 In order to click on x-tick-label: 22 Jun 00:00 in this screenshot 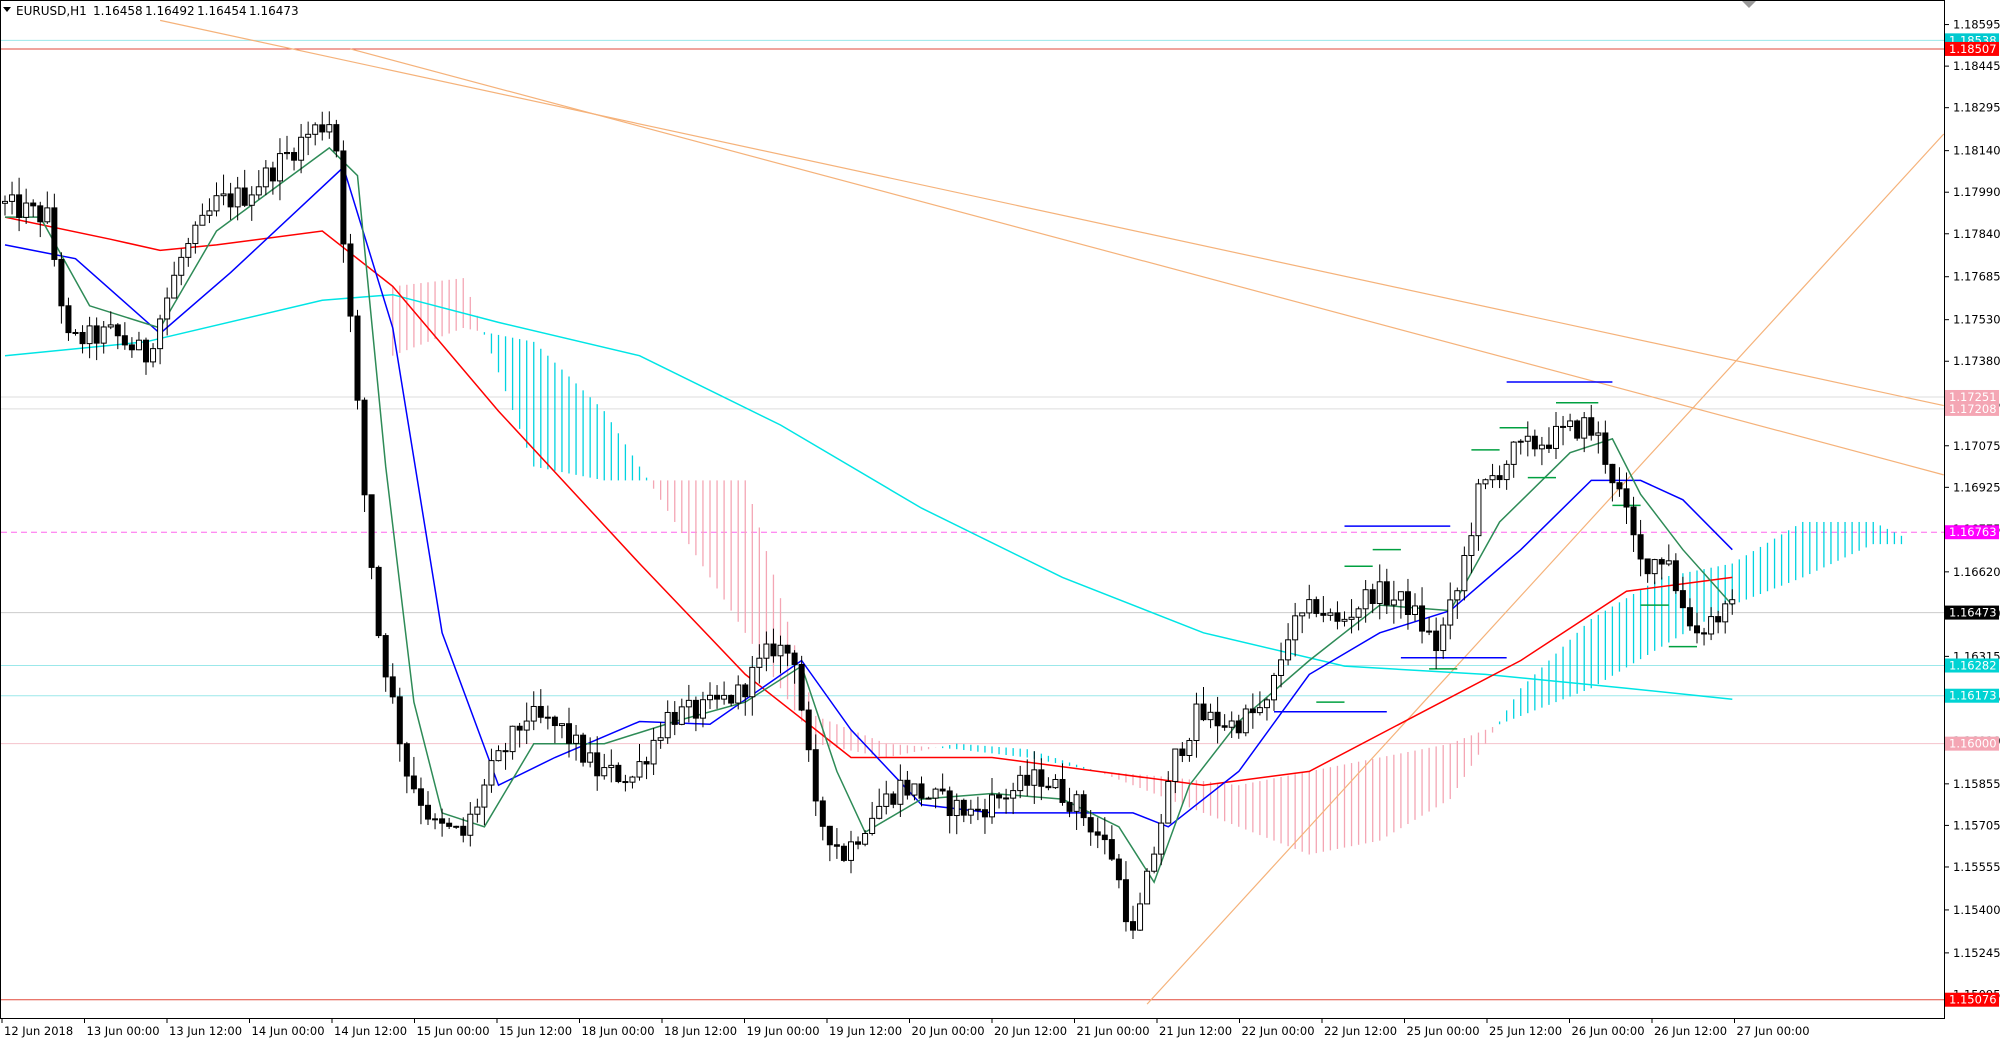, I will do `click(1278, 1031)`.